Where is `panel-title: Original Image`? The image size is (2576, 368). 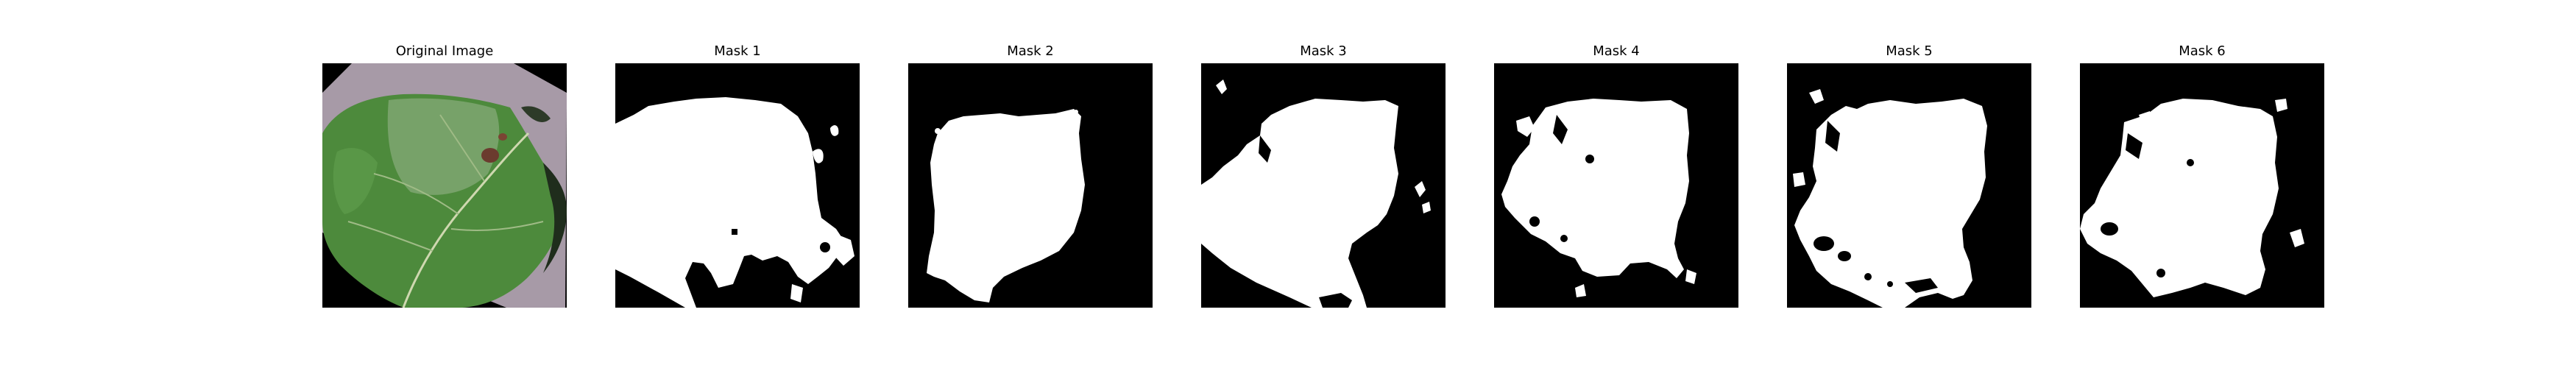
panel-title: Original Image is located at coordinates (444, 51).